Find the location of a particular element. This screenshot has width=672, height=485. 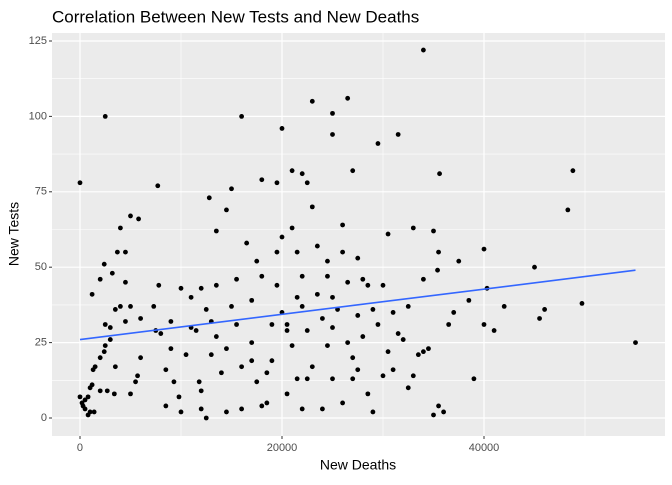

y-tick-label: 0 is located at coordinates (44, 418).